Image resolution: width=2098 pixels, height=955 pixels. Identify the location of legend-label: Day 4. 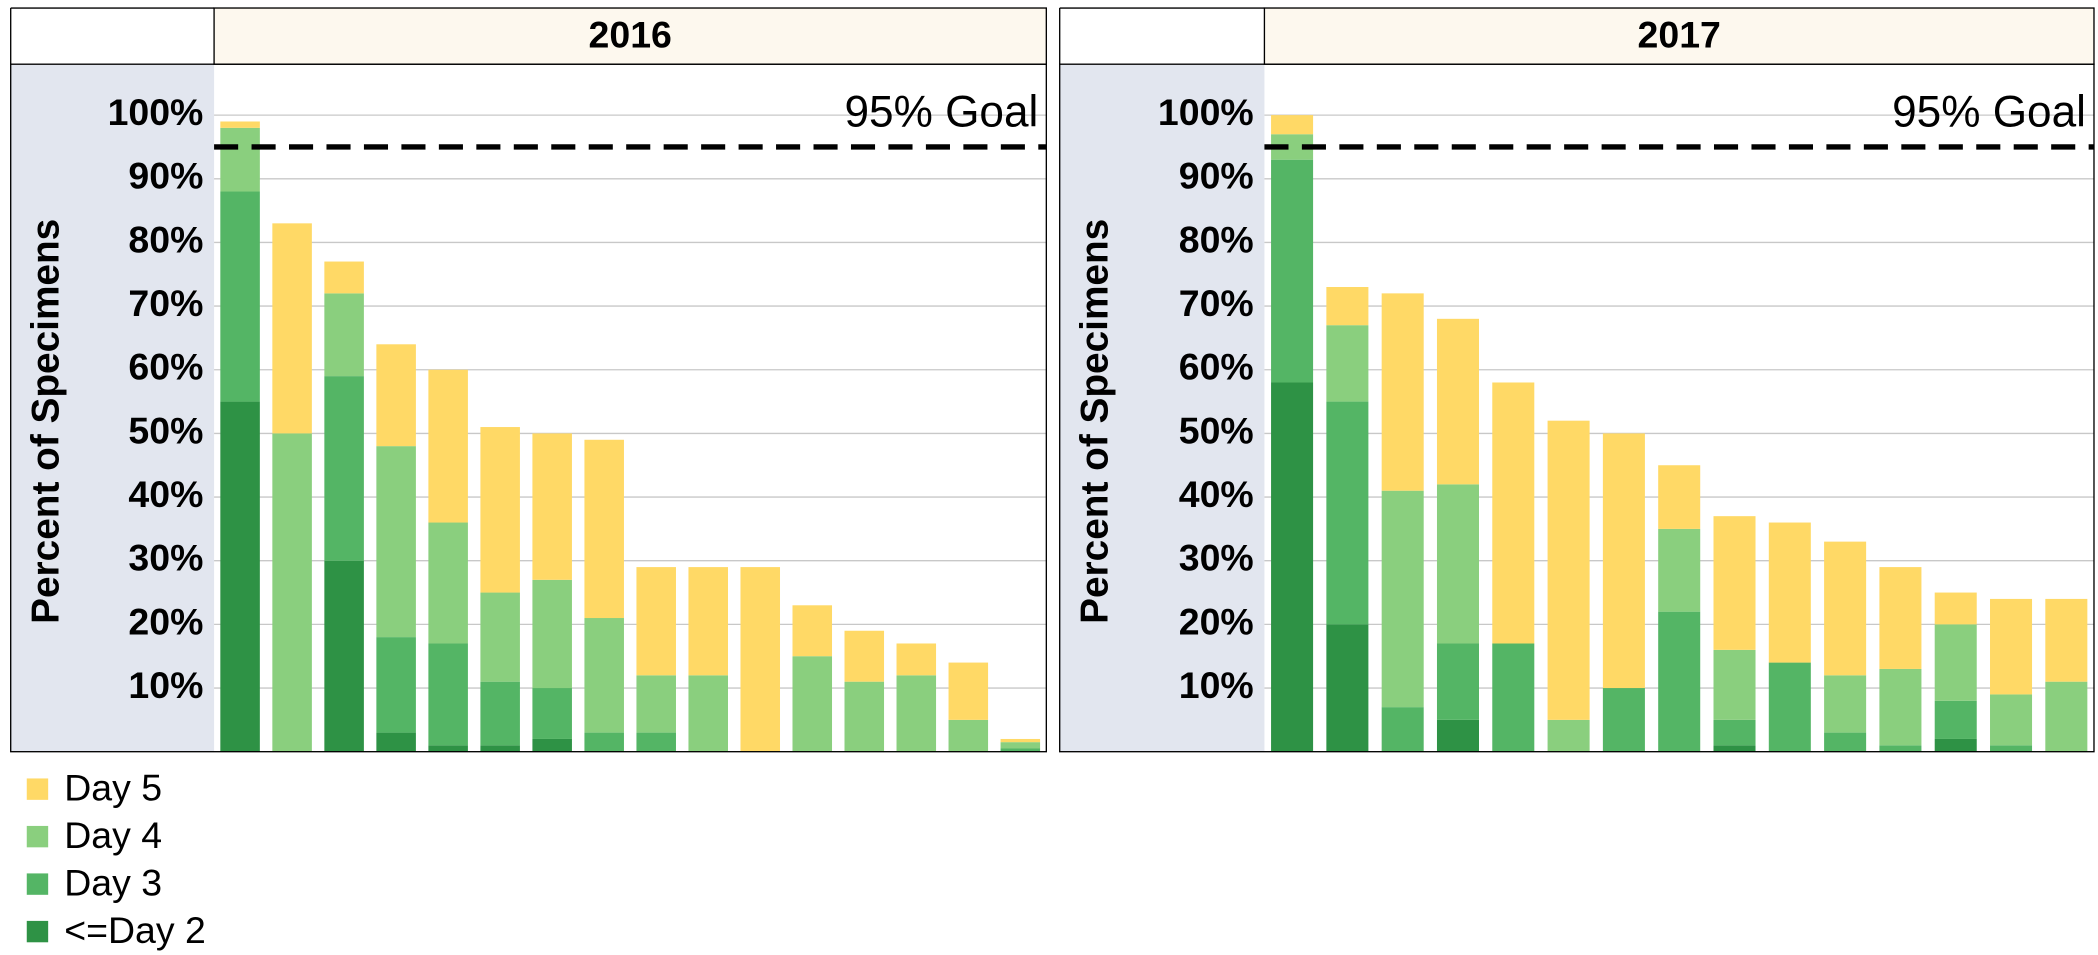
(113, 835).